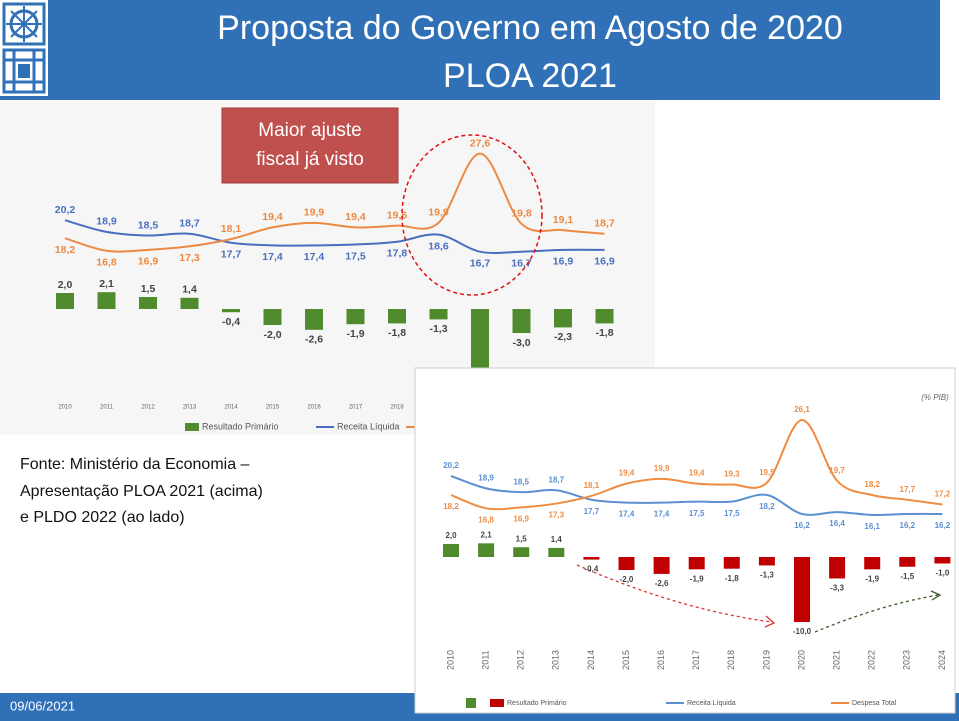 This screenshot has width=959, height=721. Describe the element at coordinates (674, 593) in the screenshot. I see `trend-arrow` at that location.